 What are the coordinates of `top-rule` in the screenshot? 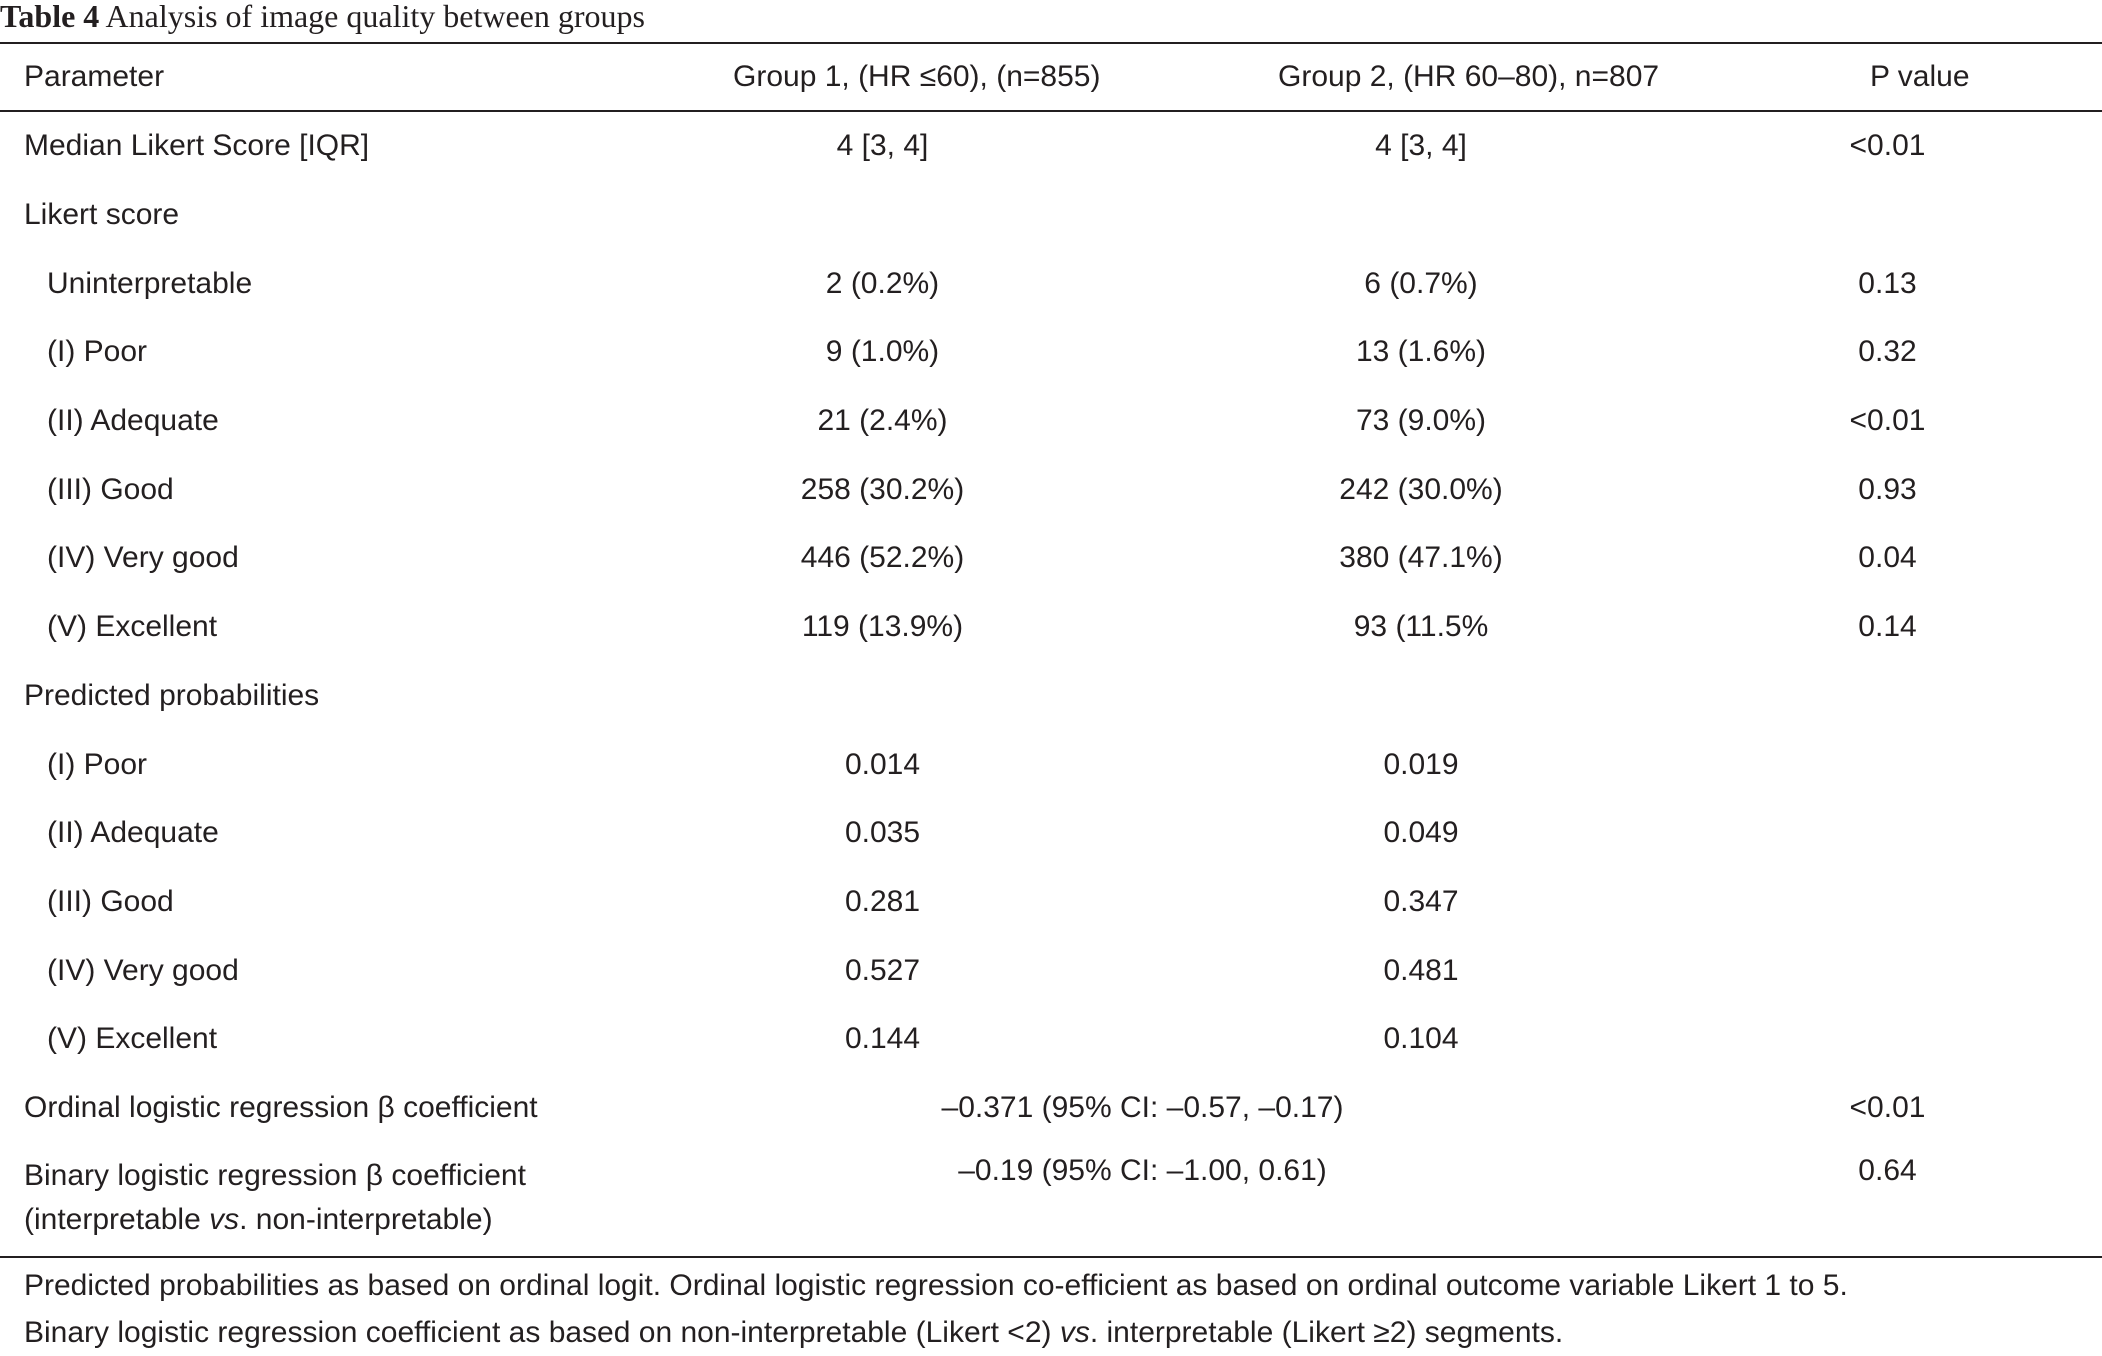 It's located at (1051, 43).